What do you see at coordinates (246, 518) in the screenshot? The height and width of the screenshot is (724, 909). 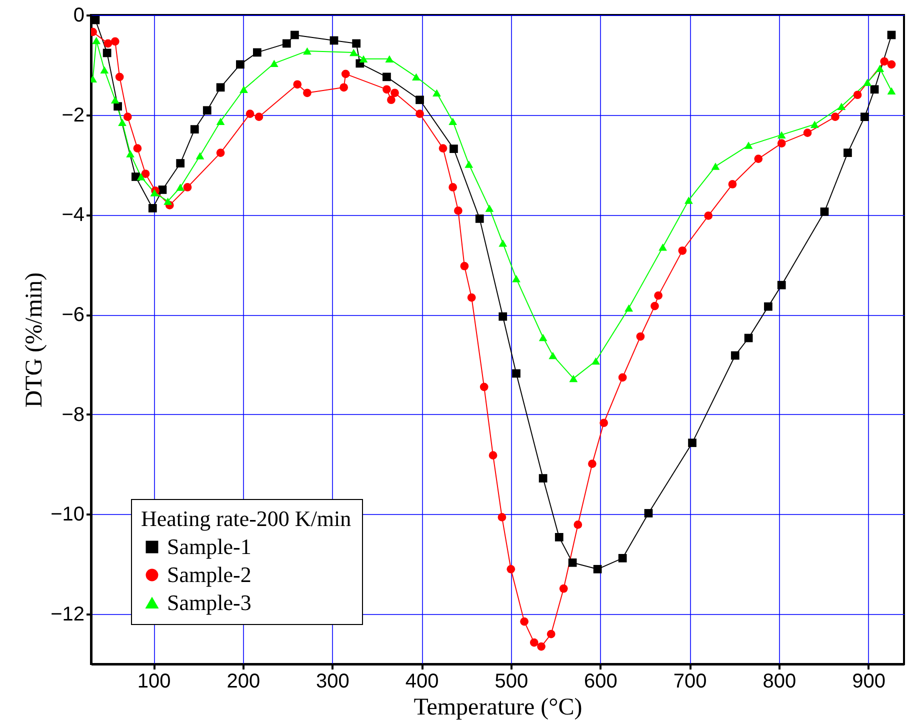 I see `legend-title: Heating rate-200 K/min` at bounding box center [246, 518].